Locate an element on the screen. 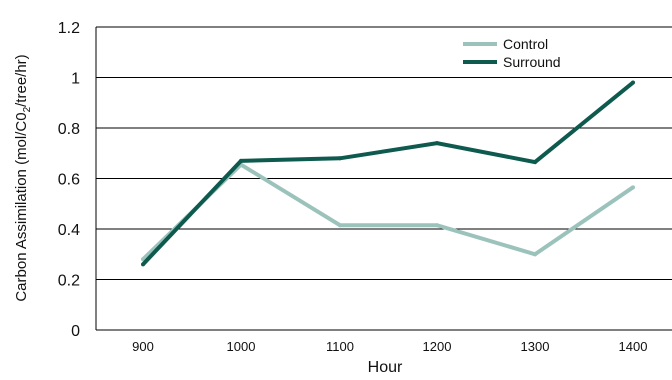 Image resolution: width=672 pixels, height=380 pixels. legend: Control Surround is located at coordinates (512, 53).